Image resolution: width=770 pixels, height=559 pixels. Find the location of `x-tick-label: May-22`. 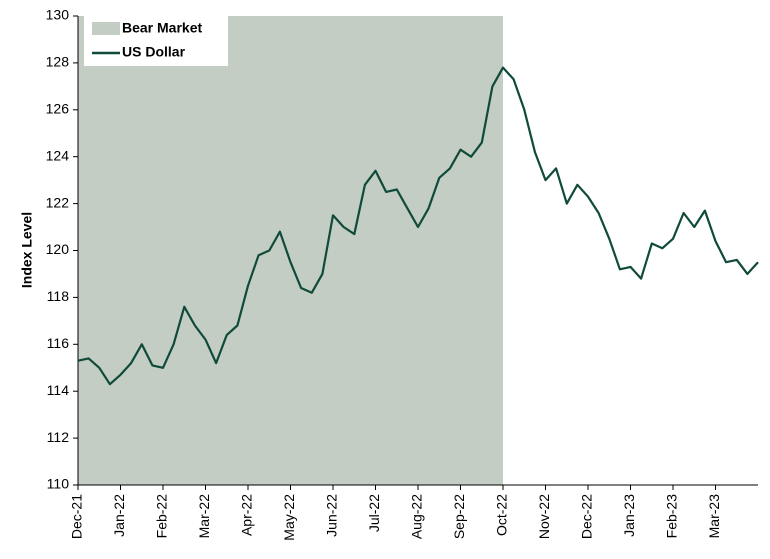

x-tick-label: May-22 is located at coordinates (289, 517).